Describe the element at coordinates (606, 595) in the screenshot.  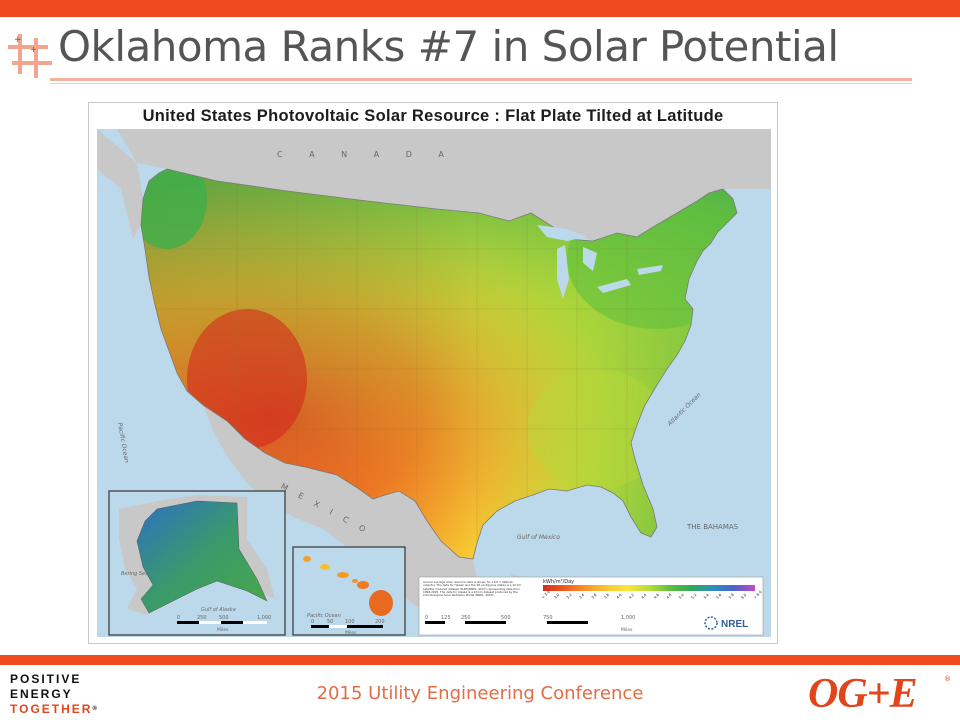
I see `legend-tick-label: 3.8` at that location.